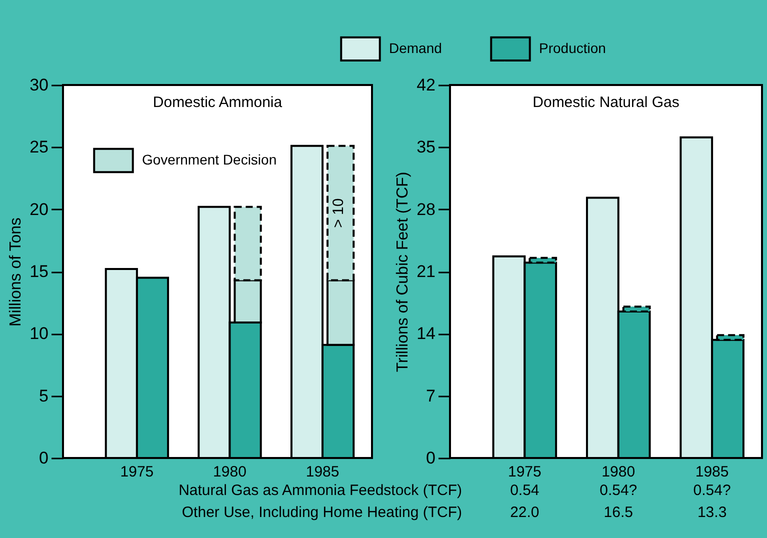  I want to click on y-tick-label: 25, so click(39, 147).